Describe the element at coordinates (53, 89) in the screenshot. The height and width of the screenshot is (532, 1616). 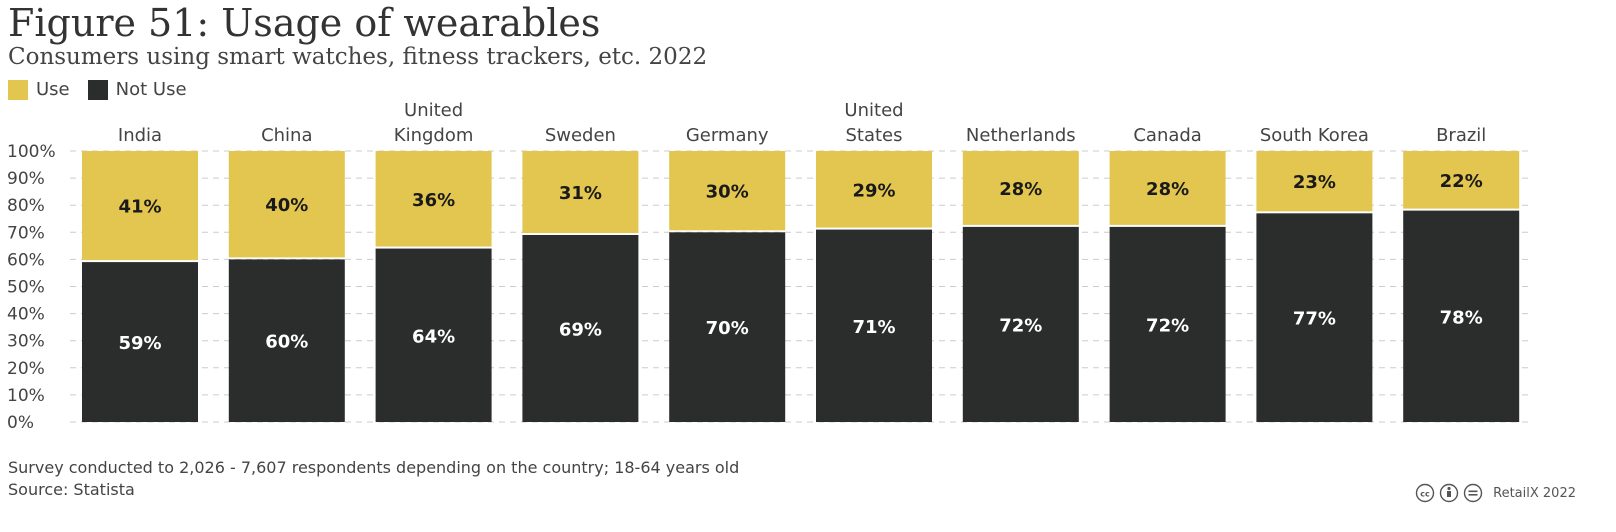
I see `legend-label-use: Use` at that location.